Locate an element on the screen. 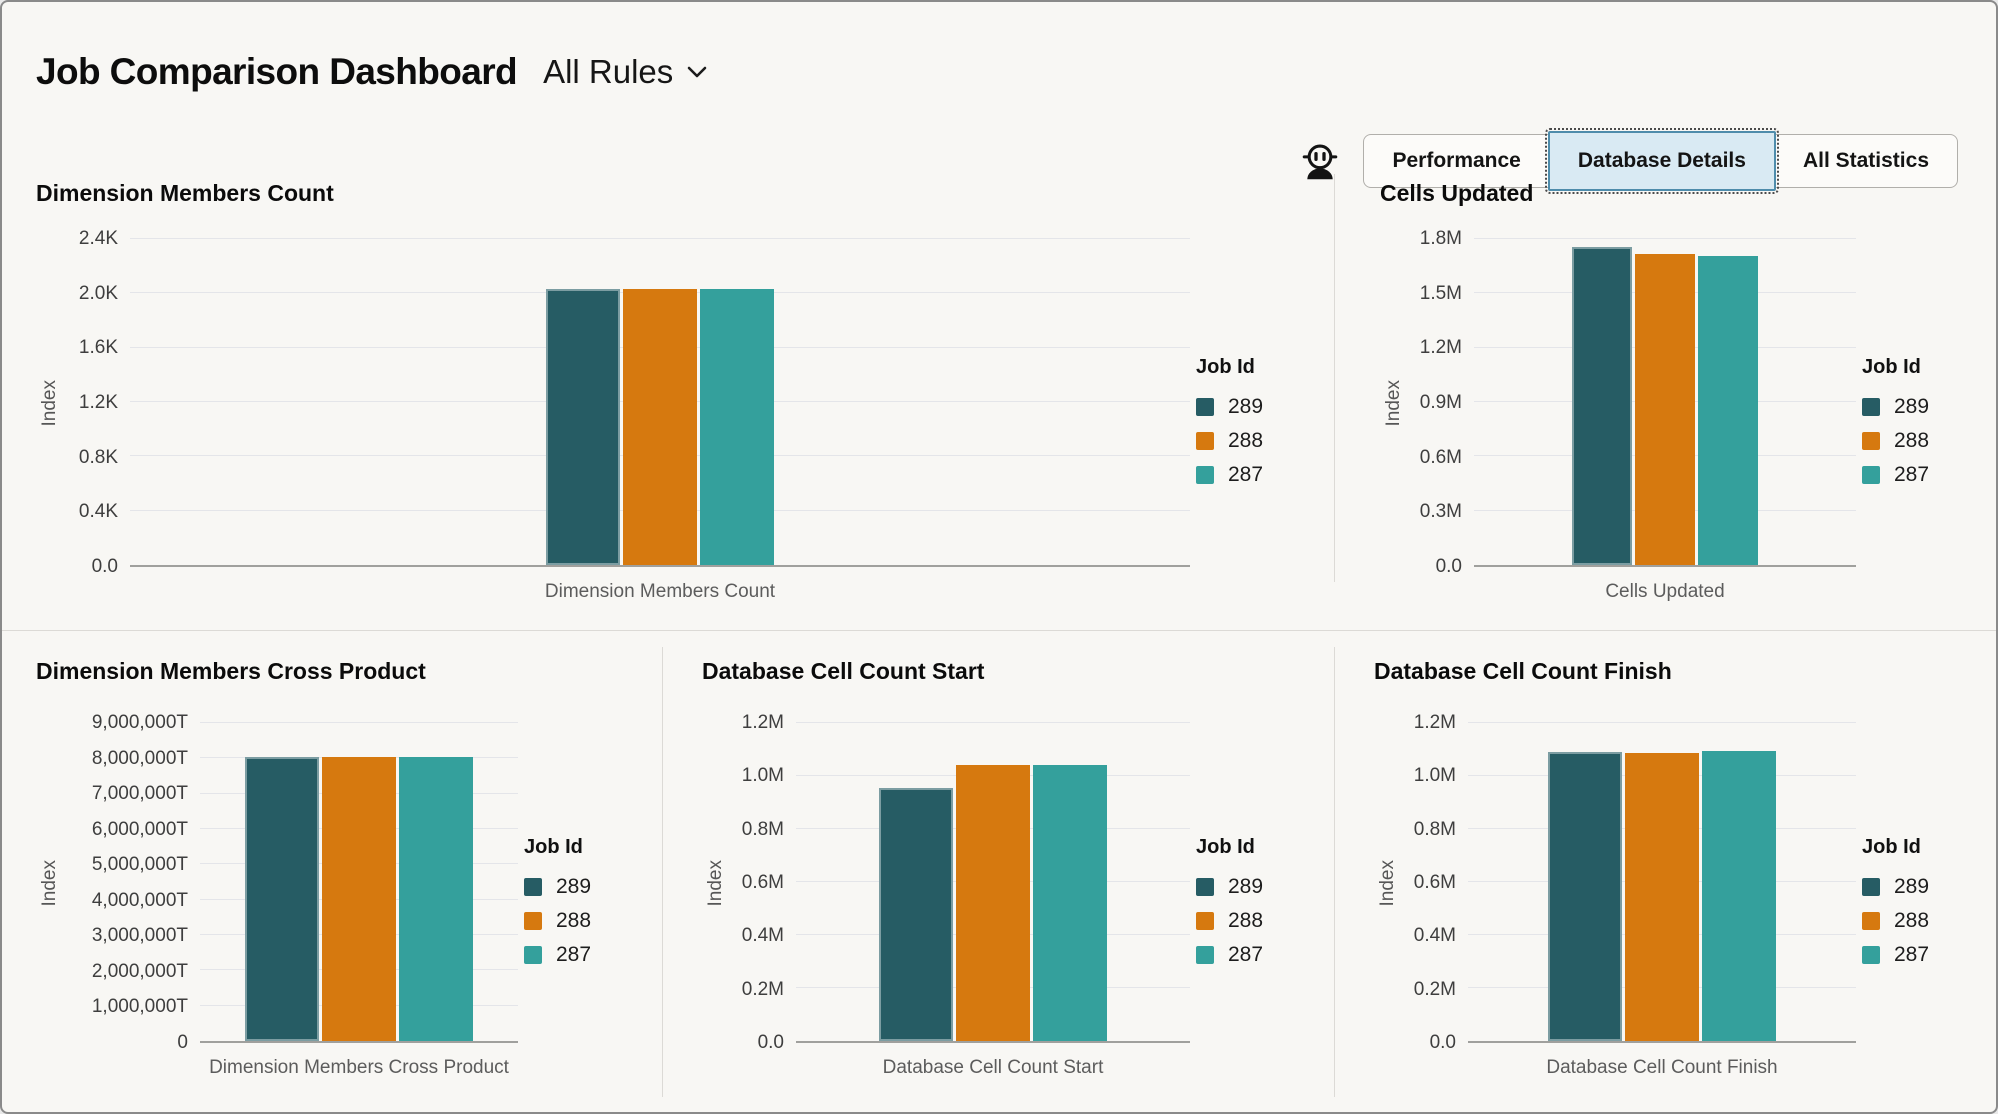 This screenshot has height=1114, width=1998. tab-all-statistics: All Statistics is located at coordinates (1866, 161).